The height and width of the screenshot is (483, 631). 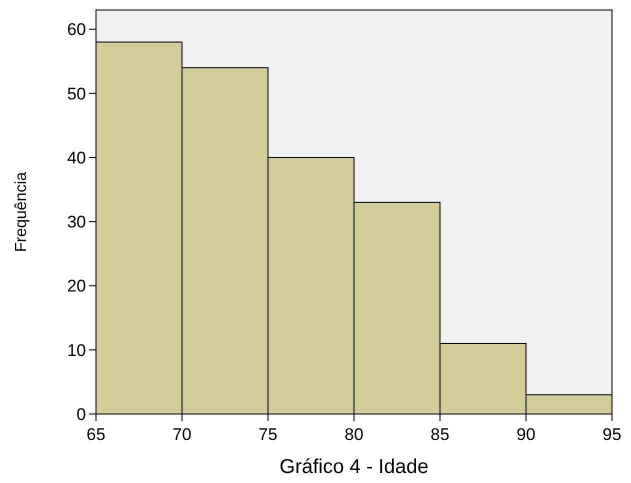 I want to click on y-axis-title: Frequência, so click(x=21, y=212).